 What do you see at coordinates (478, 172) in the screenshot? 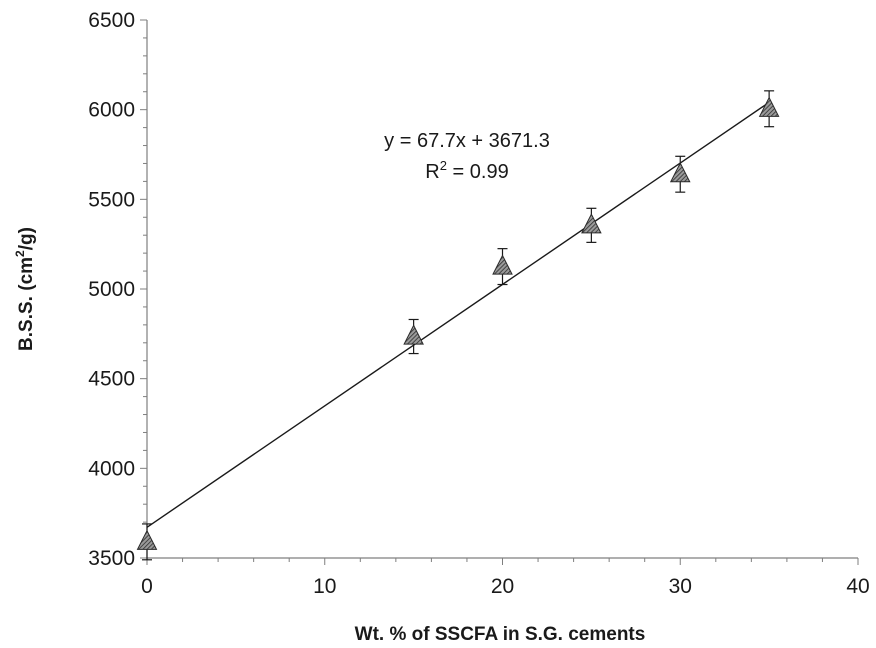
I see `r2-value: = 0.99` at bounding box center [478, 172].